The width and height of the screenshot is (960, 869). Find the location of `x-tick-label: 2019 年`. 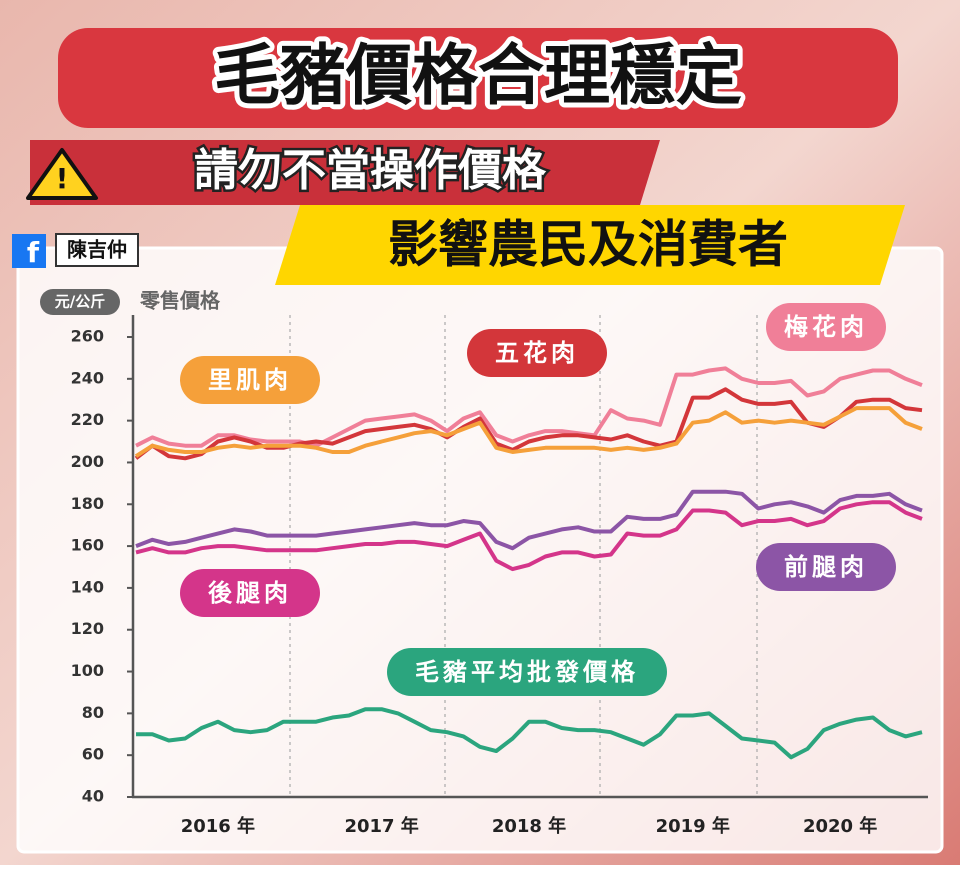

x-tick-label: 2019 年 is located at coordinates (693, 826).